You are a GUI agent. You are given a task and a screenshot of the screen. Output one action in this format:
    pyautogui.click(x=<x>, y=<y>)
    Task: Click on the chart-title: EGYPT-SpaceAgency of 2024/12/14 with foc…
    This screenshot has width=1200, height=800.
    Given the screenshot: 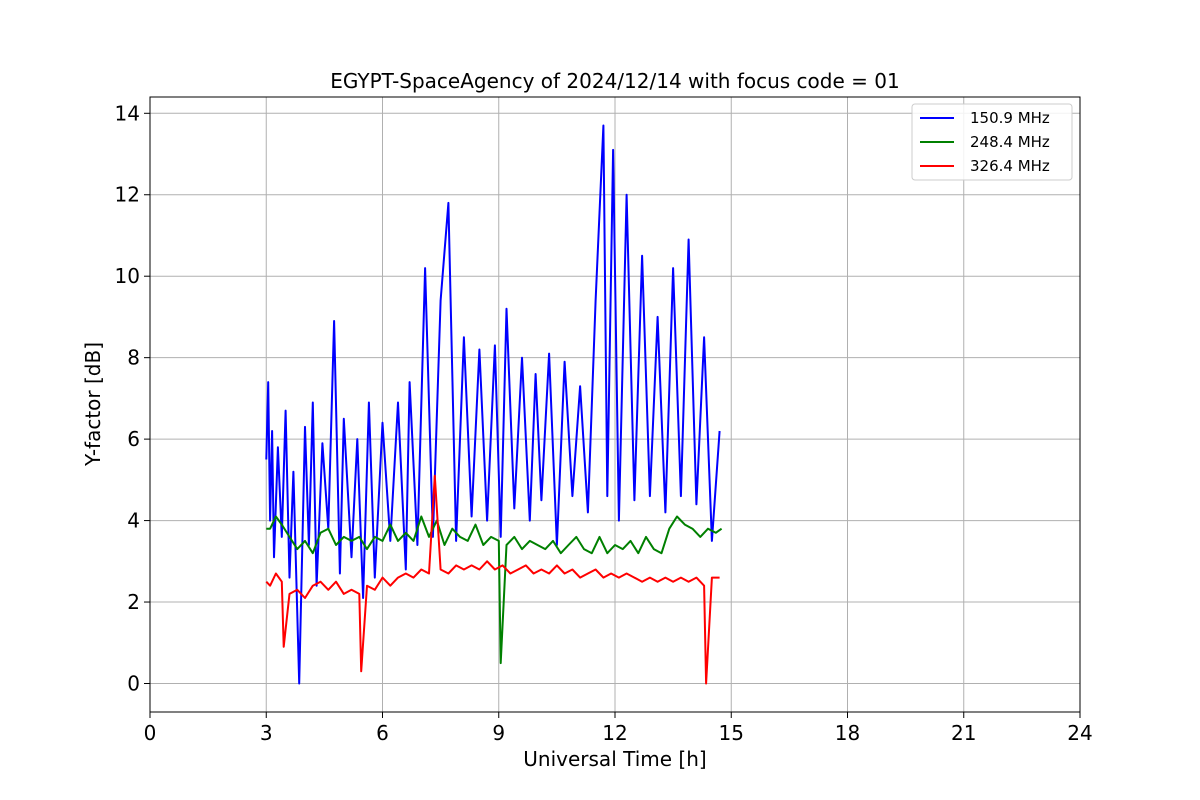 What is the action you would take?
    pyautogui.click(x=614, y=81)
    